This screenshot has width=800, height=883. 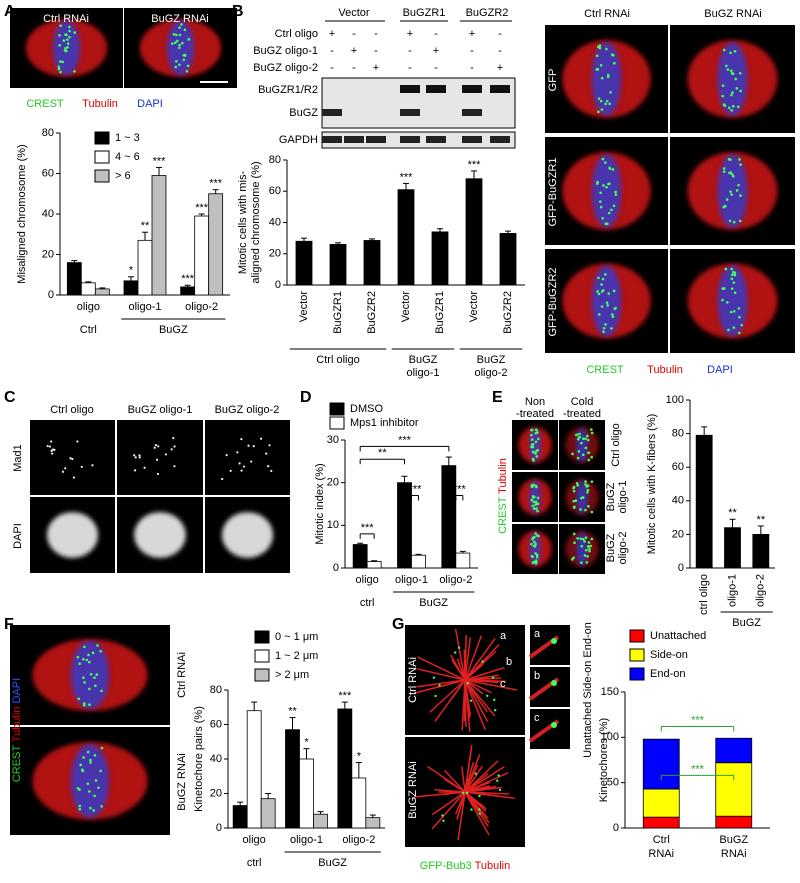 I want to click on y-tick-label: 40, so click(x=216, y=759).